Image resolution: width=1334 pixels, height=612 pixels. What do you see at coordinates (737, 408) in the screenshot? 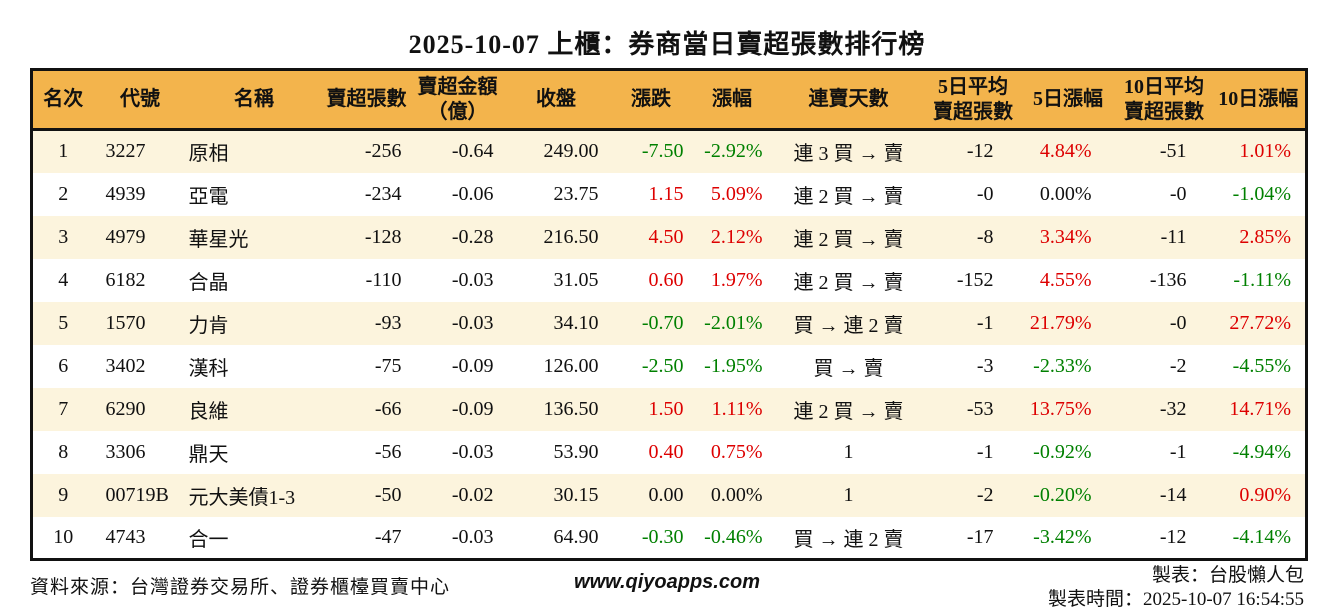
I see `cell-change-pct: 1.11%` at bounding box center [737, 408].